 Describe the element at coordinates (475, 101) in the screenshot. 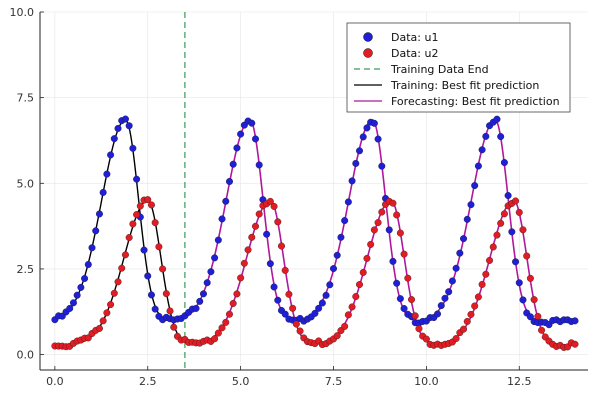

I see `legend-label-forecast-fit: Forecasting: Best fit prediction` at that location.